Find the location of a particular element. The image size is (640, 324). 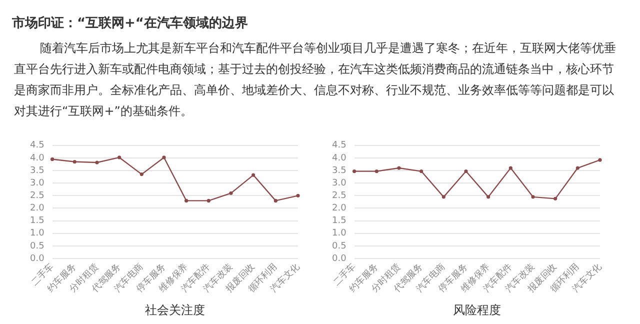

x-axis-title: 社会关注度 is located at coordinates (175, 309).